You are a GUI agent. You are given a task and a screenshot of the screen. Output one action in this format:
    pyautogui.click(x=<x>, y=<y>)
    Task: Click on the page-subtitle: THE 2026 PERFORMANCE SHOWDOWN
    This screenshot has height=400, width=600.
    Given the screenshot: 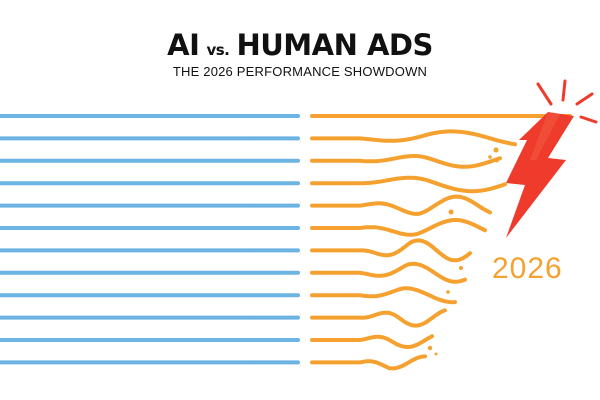 What is the action you would take?
    pyautogui.click(x=300, y=71)
    